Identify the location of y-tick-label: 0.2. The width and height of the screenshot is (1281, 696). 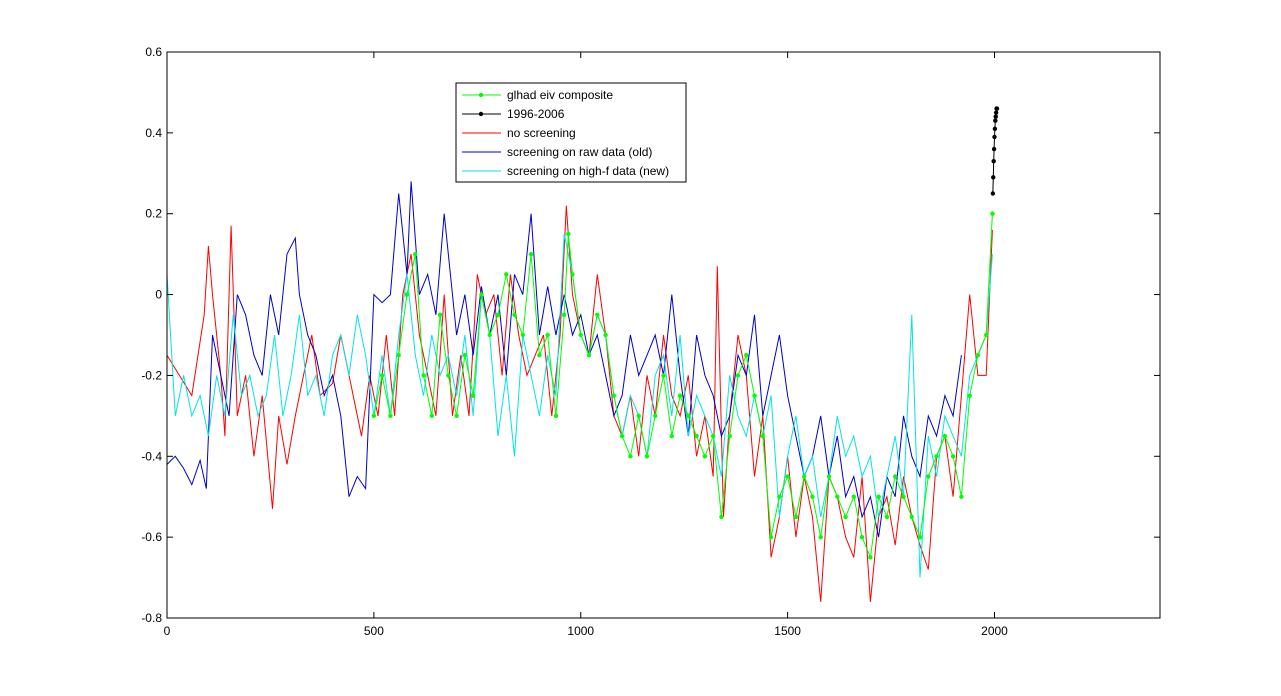
(153, 214).